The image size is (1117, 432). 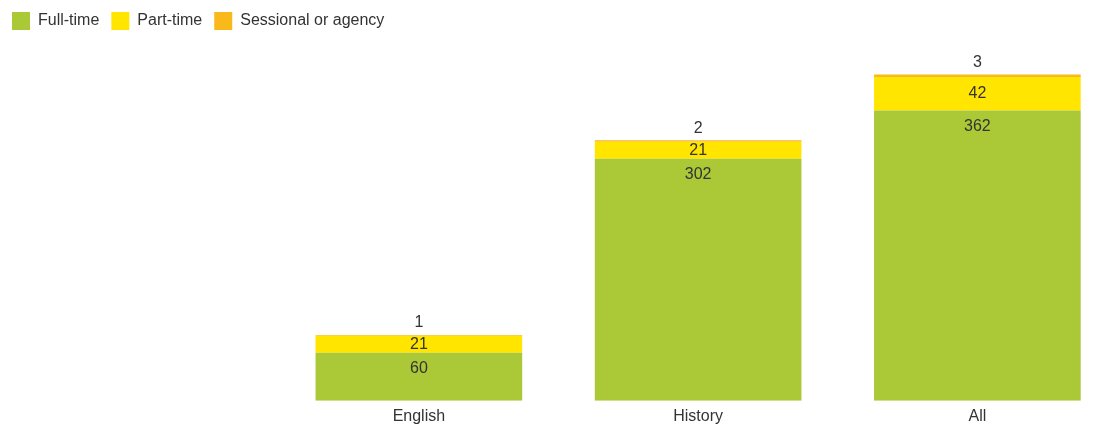 I want to click on x-tick-label: All, so click(x=977, y=415).